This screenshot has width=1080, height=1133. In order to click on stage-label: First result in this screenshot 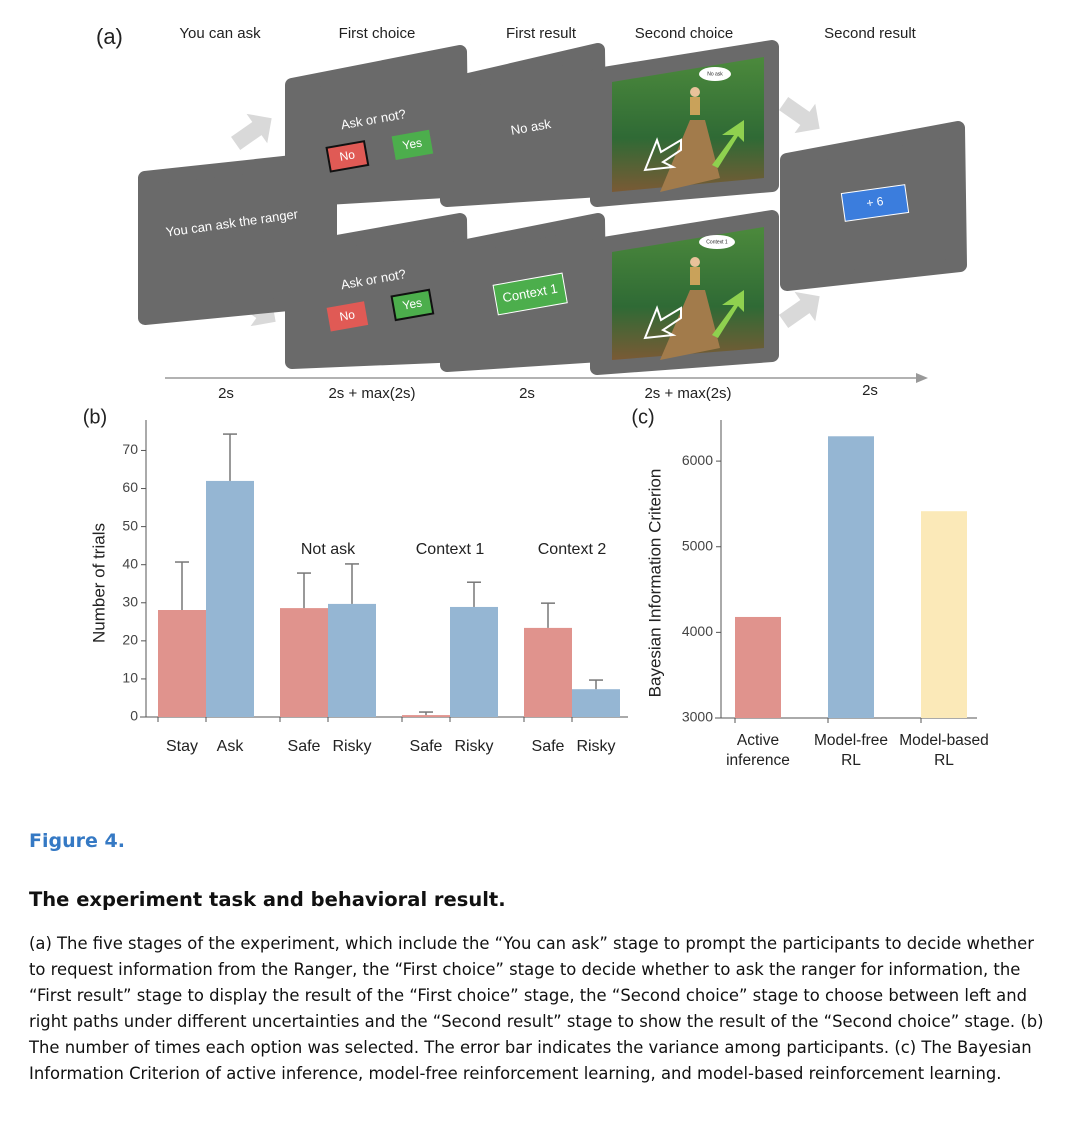, I will do `click(541, 33)`.